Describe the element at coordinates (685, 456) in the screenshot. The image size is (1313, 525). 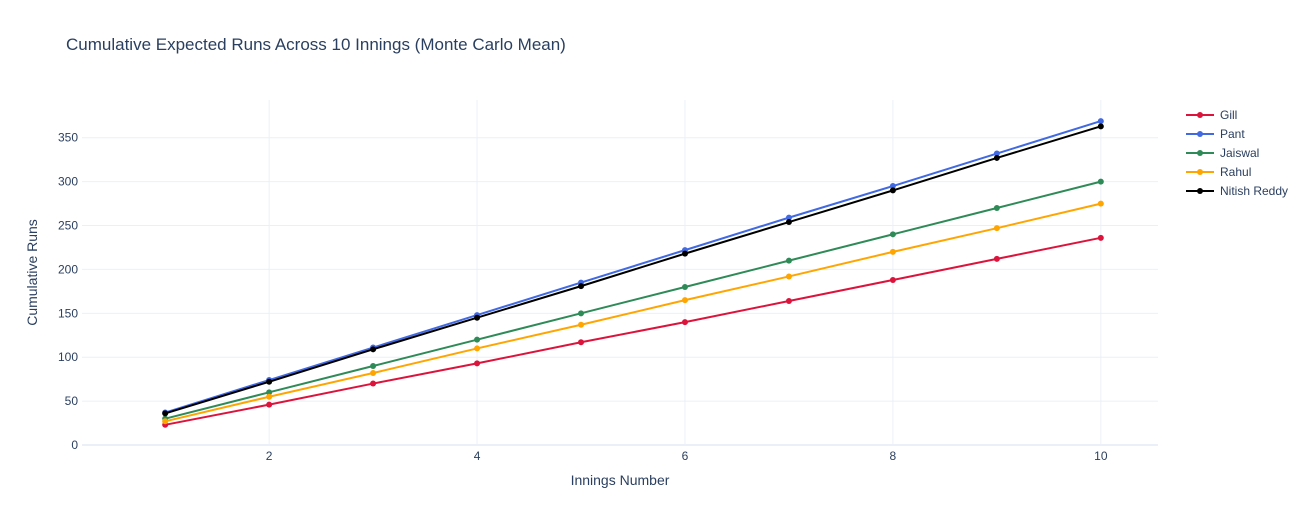
I see `x-tick-label: 6` at that location.